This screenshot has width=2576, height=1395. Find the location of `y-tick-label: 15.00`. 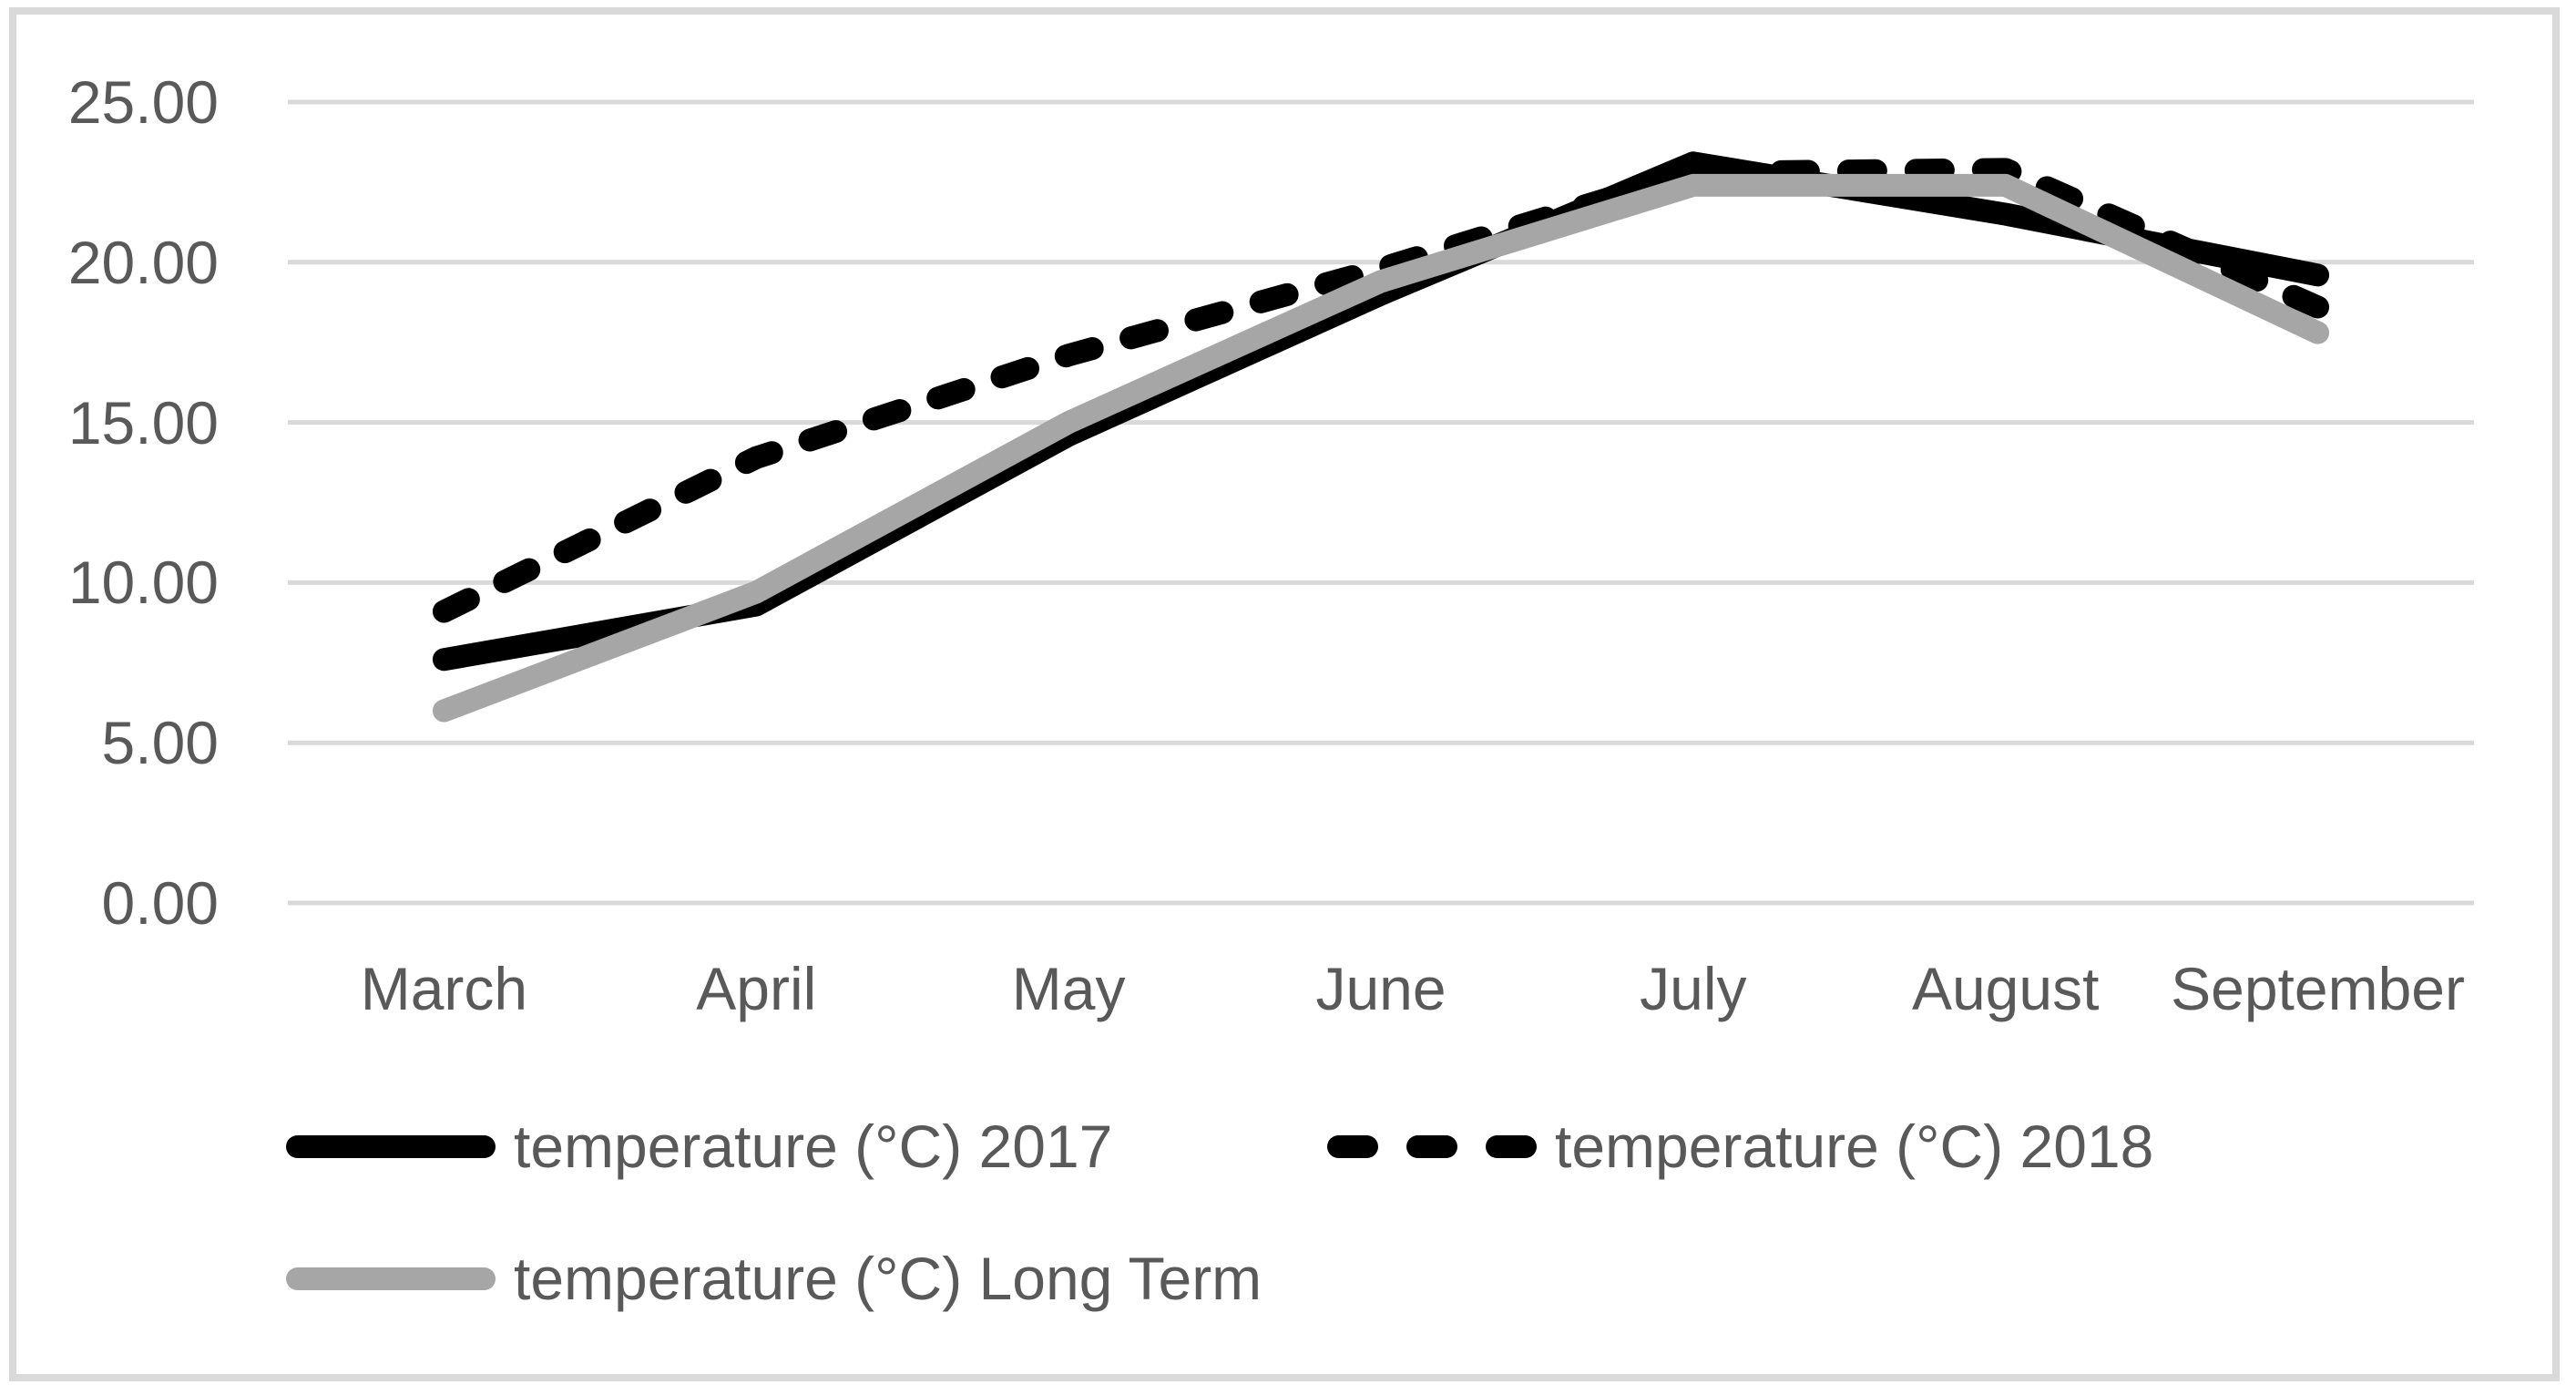

y-tick-label: 15.00 is located at coordinates (143, 422).